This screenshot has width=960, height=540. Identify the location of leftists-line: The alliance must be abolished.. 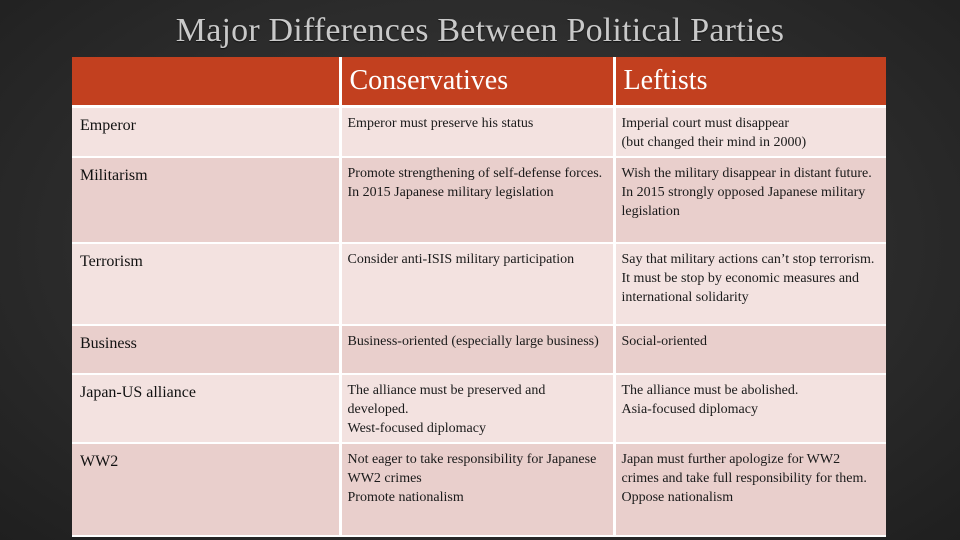
(710, 390).